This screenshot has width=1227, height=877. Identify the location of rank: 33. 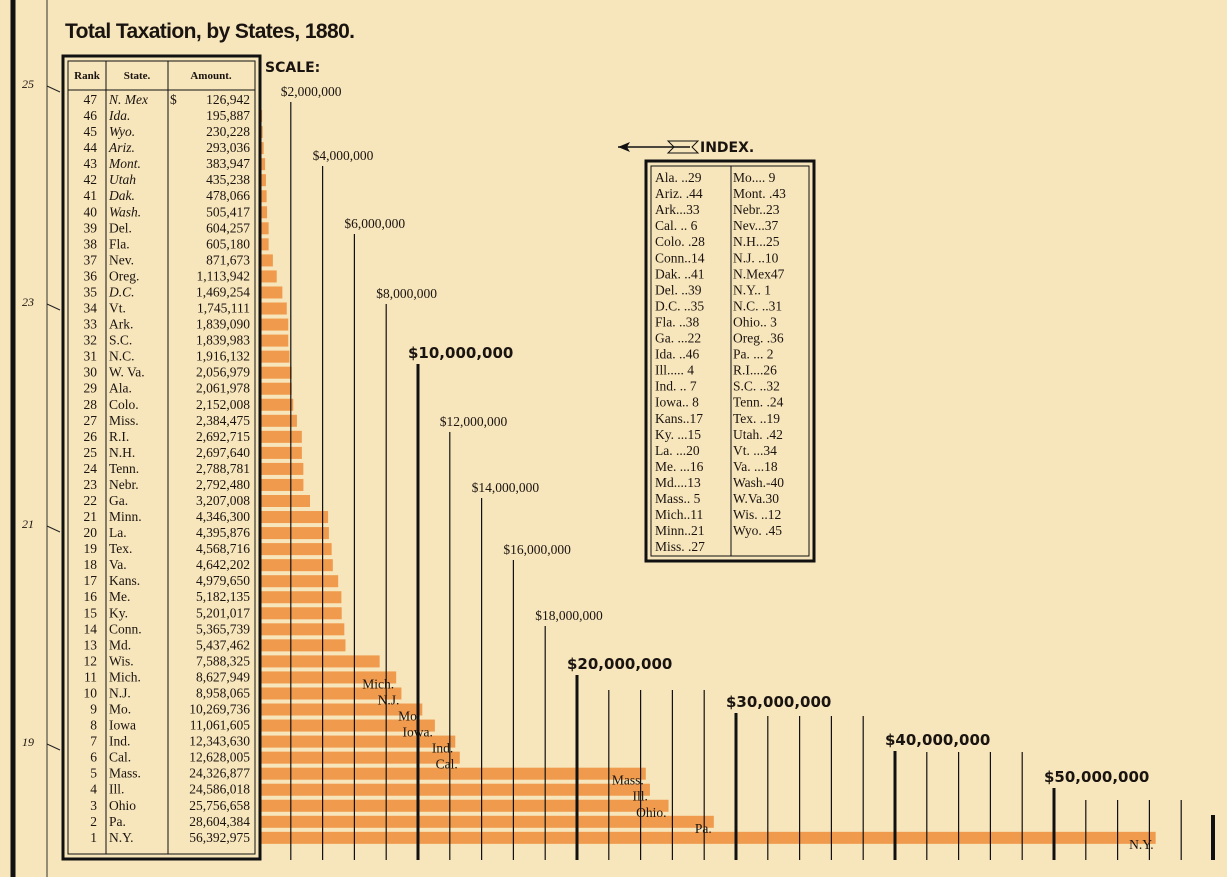
(91, 324).